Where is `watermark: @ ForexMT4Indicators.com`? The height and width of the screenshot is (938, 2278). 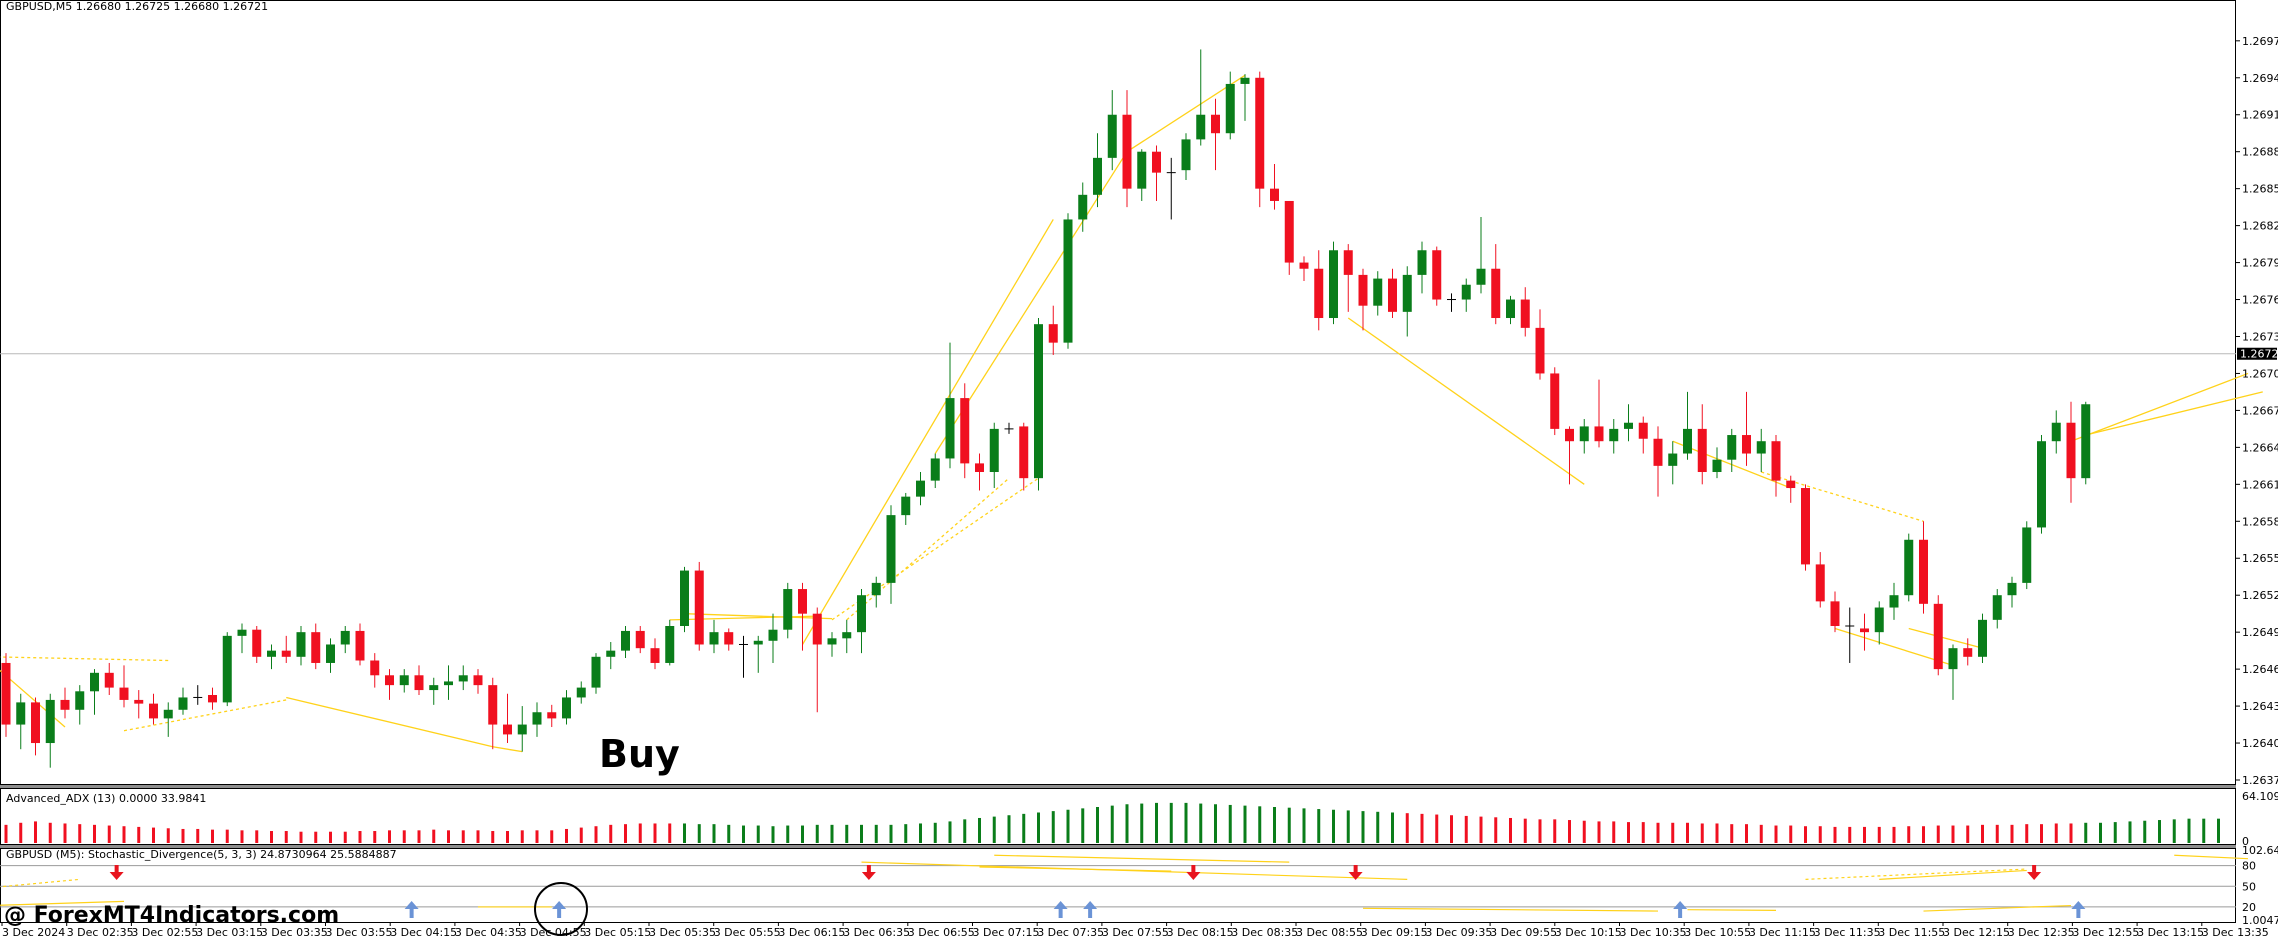
watermark: @ ForexMT4Indicators.com is located at coordinates (171, 915).